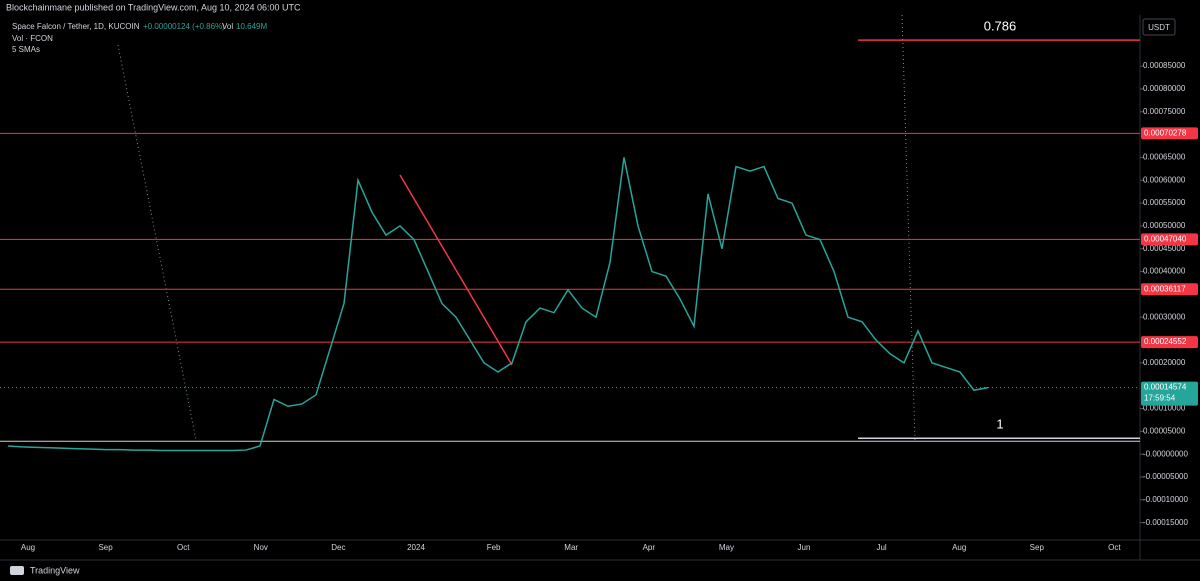 This screenshot has height=581, width=1200. Describe the element at coordinates (1164, 157) in the screenshot. I see `y-tick-label: 0.00065000` at that location.